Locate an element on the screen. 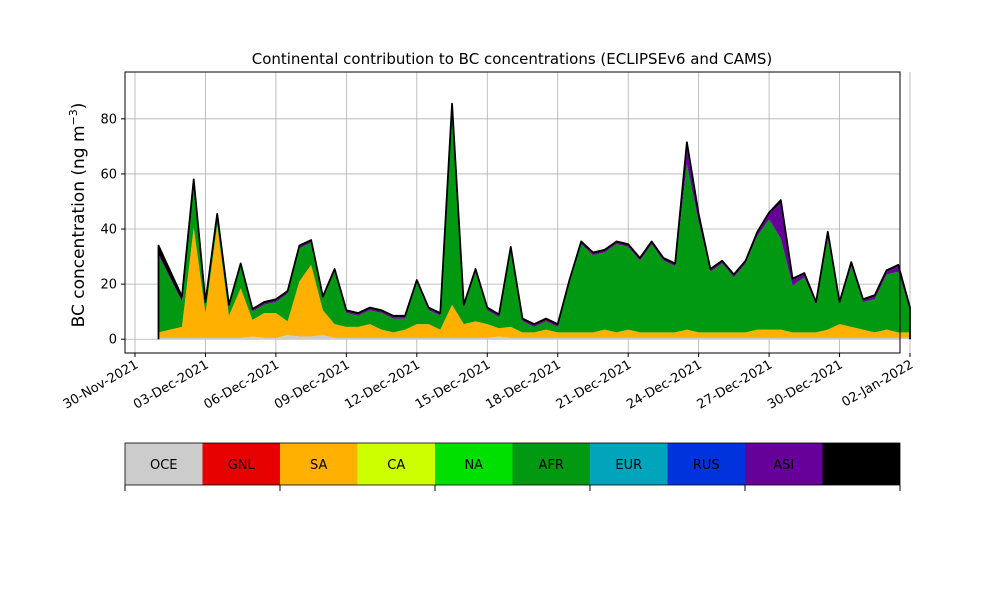 The width and height of the screenshot is (1000, 600). legend-swatch-ca is located at coordinates (396, 464).